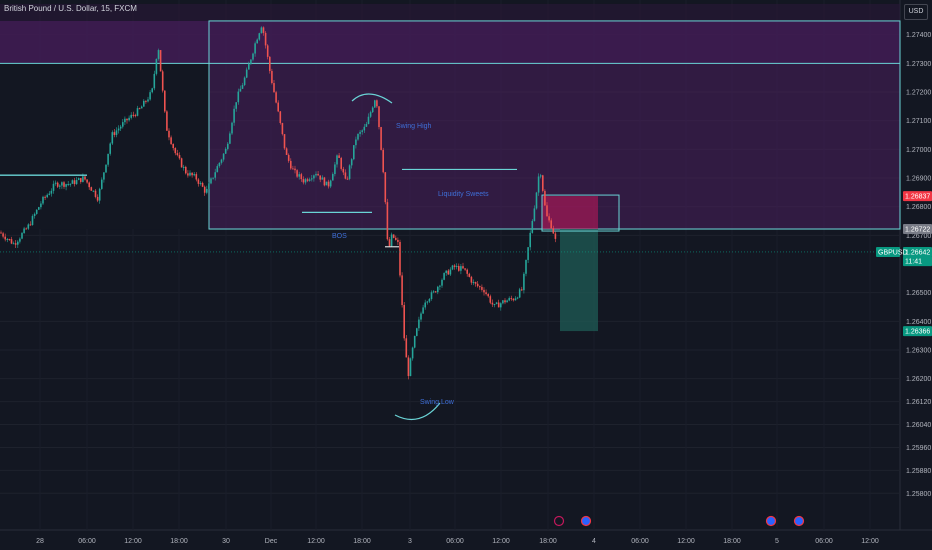 This screenshot has width=932, height=550. Describe the element at coordinates (417, 411) in the screenshot. I see `swing-low-arc` at that location.